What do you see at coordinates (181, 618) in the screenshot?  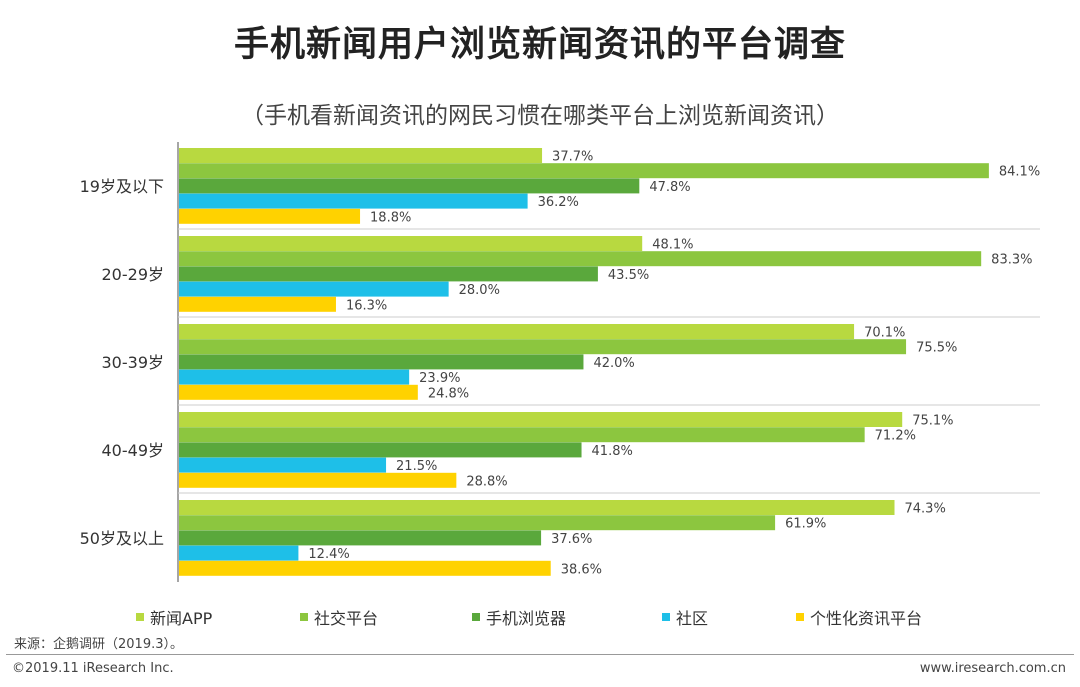 I see `legend-label: 新闻APP` at bounding box center [181, 618].